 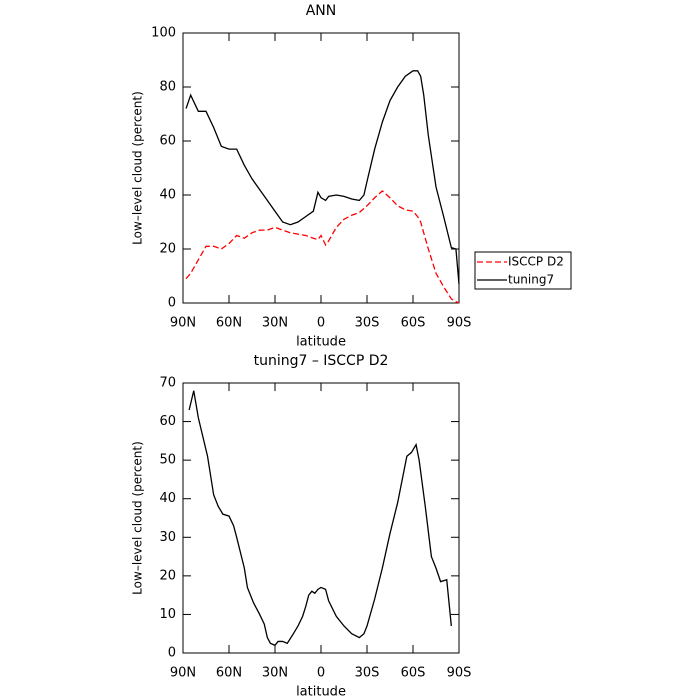 What do you see at coordinates (531, 280) in the screenshot?
I see `legend-label: tuning7` at bounding box center [531, 280].